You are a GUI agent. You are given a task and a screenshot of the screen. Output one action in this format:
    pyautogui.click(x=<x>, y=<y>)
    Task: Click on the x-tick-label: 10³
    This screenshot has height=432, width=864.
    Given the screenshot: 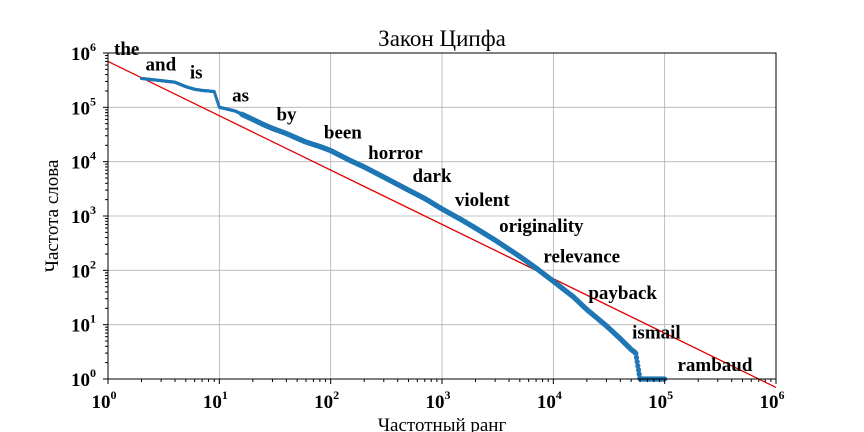 What is the action you would take?
    pyautogui.click(x=438, y=400)
    